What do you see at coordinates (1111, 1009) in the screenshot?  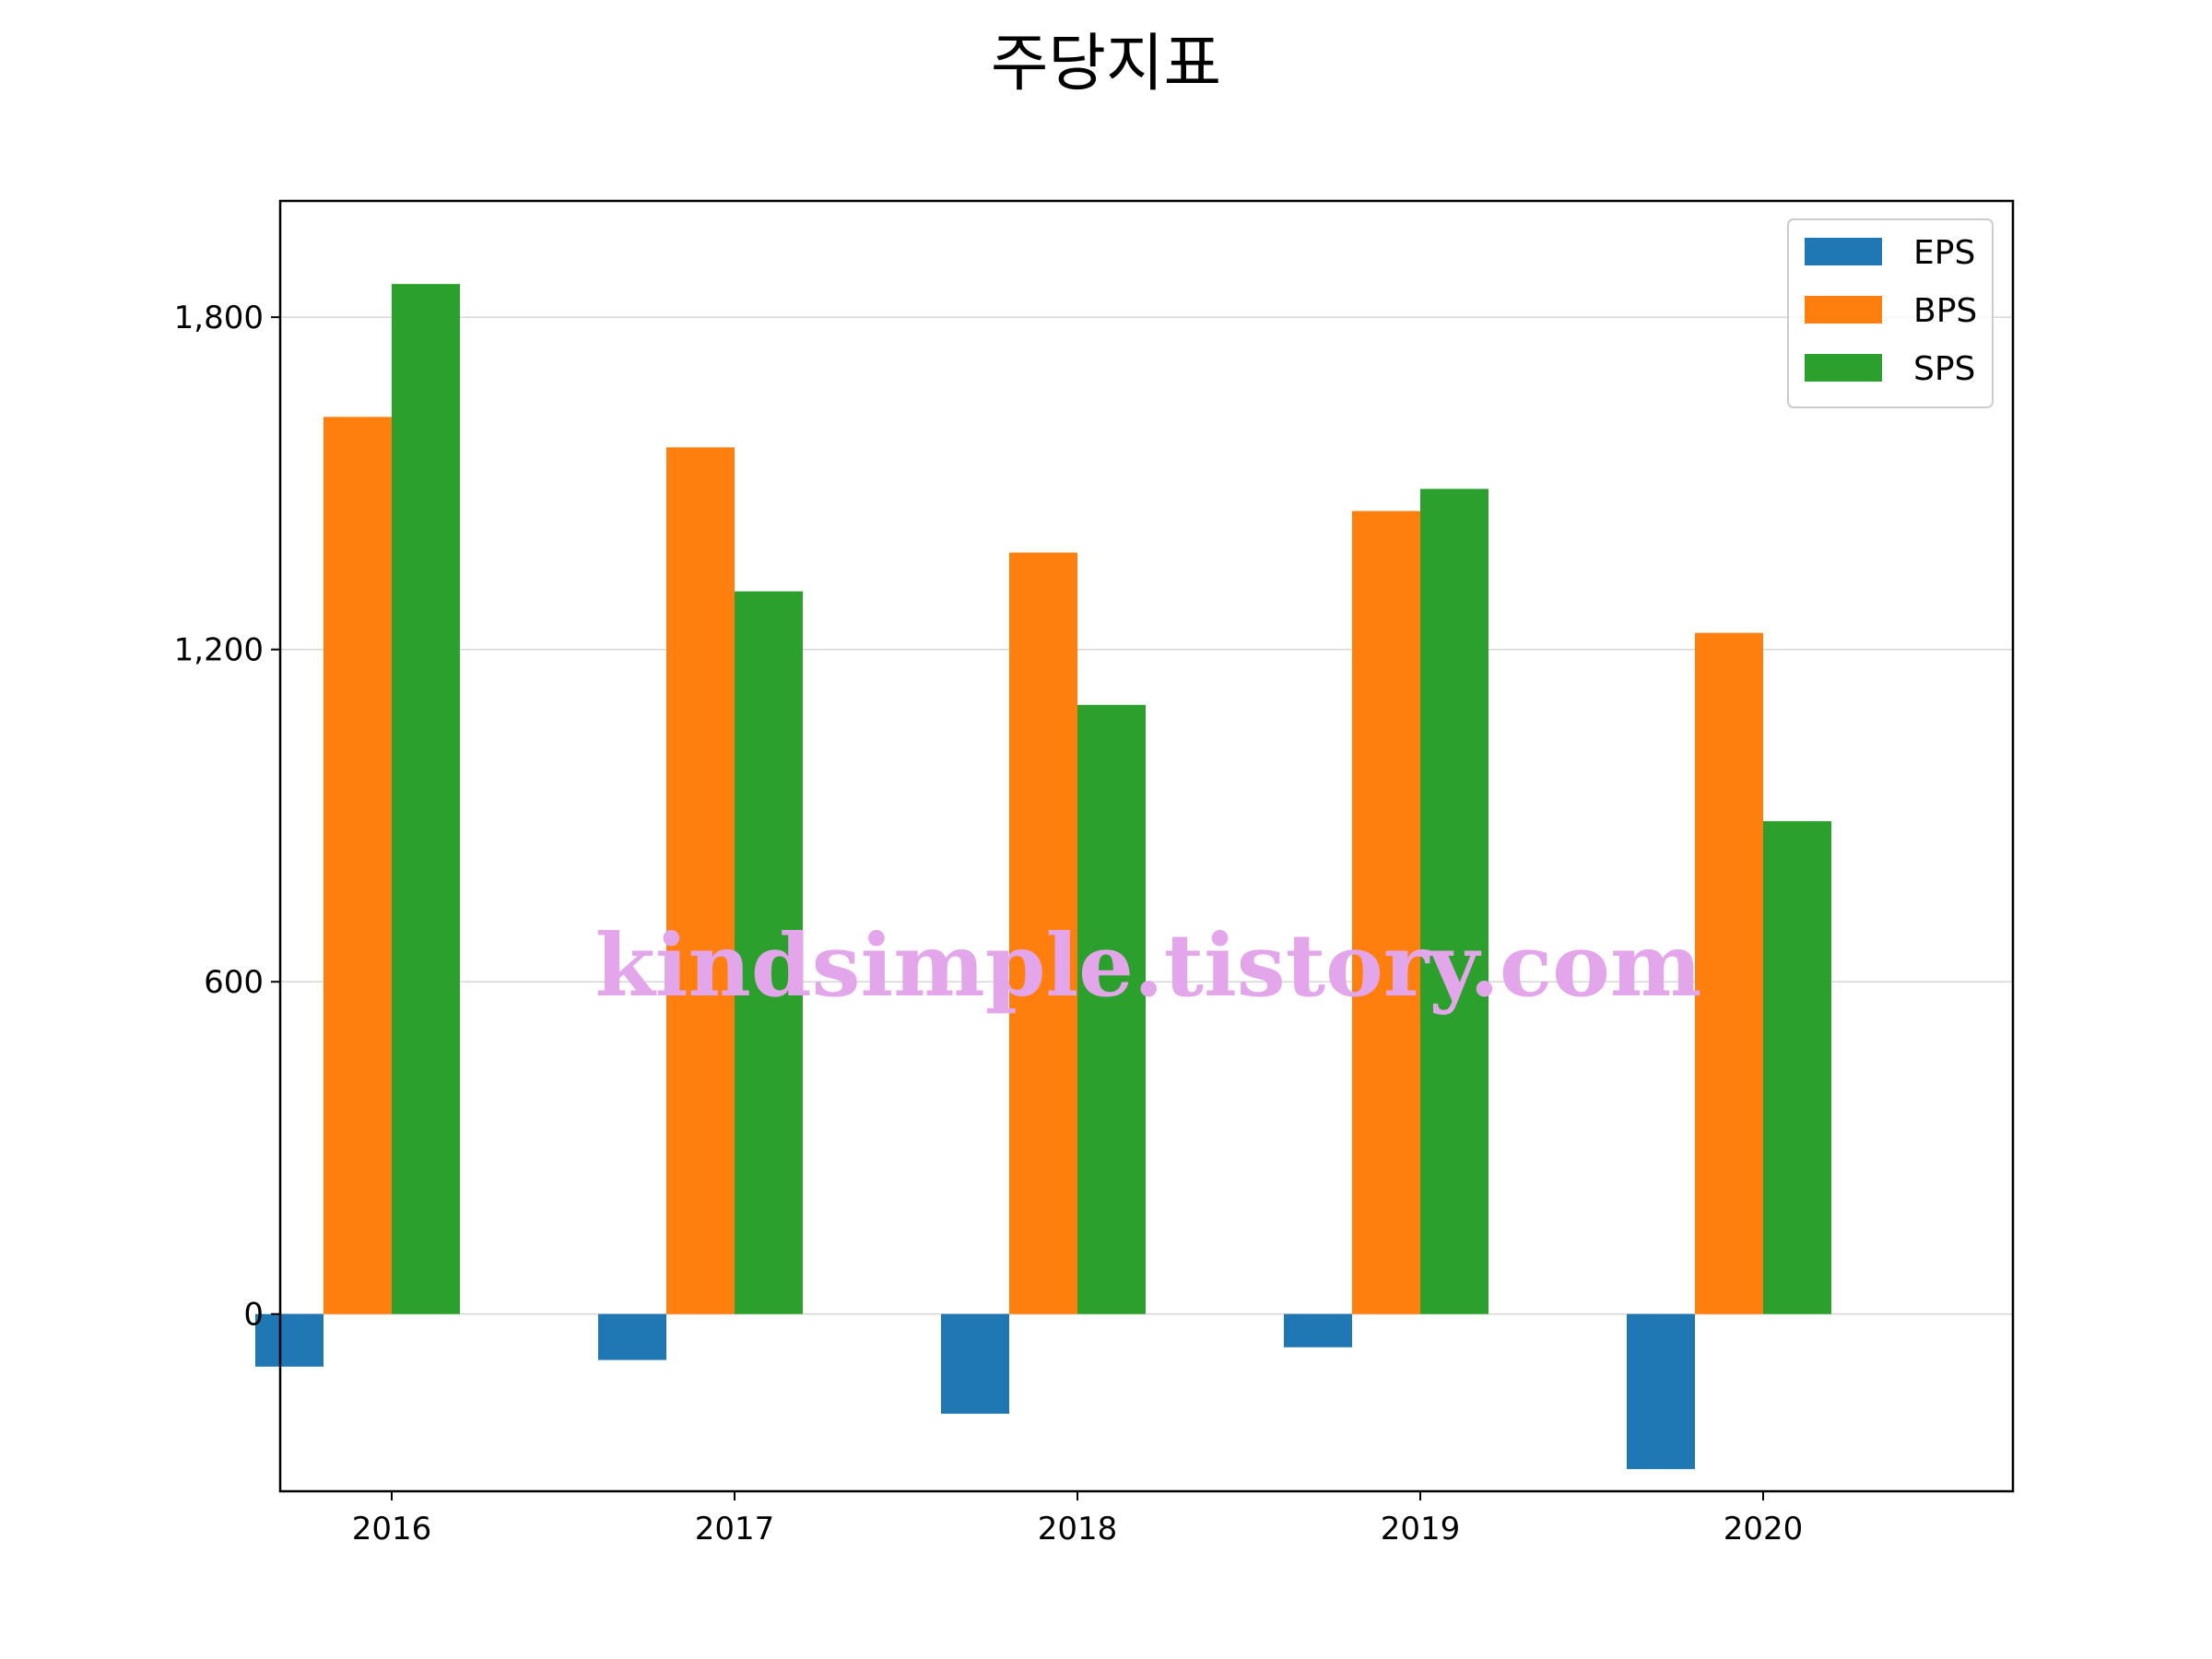 I see `bar-sps-2018` at bounding box center [1111, 1009].